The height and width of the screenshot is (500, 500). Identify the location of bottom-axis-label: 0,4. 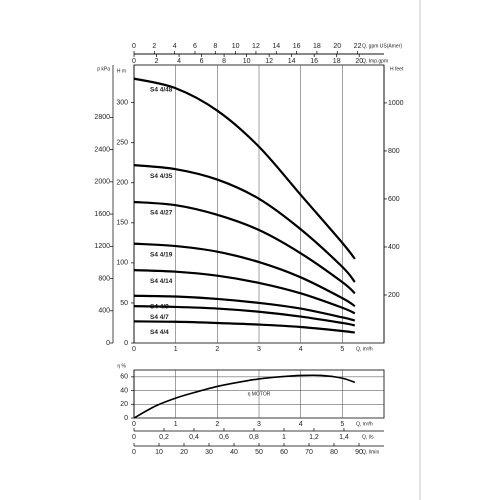
(194, 437).